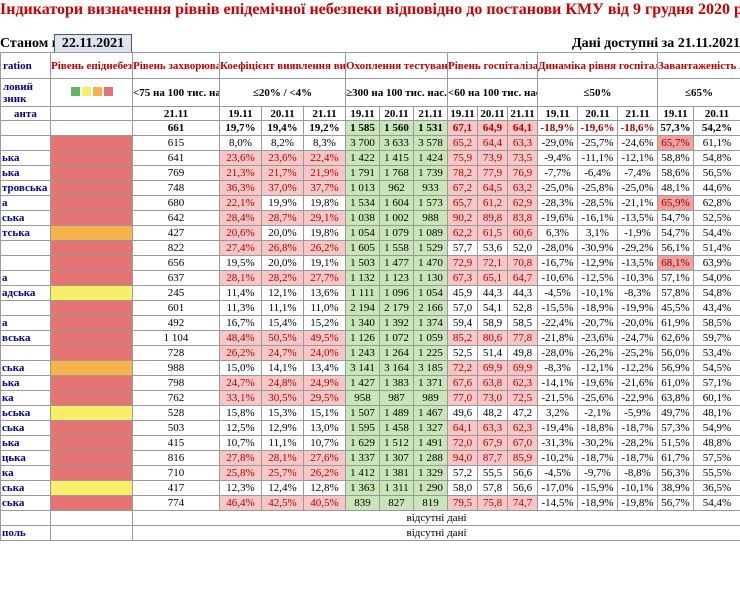 Image resolution: width=740 pixels, height=595 pixels. What do you see at coordinates (25, 398) in the screenshot?
I see `region-name: ка` at bounding box center [25, 398].